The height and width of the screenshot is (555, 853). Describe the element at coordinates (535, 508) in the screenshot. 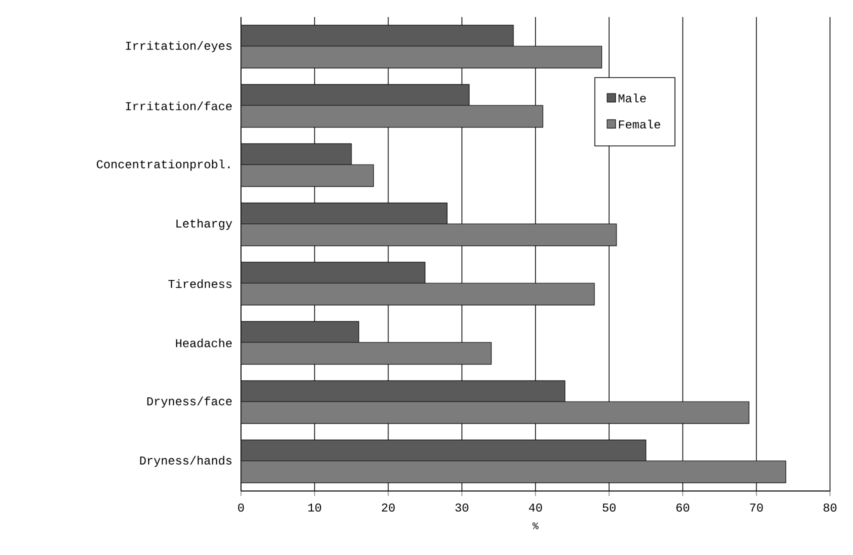

I see `x-tick-label: 40` at that location.